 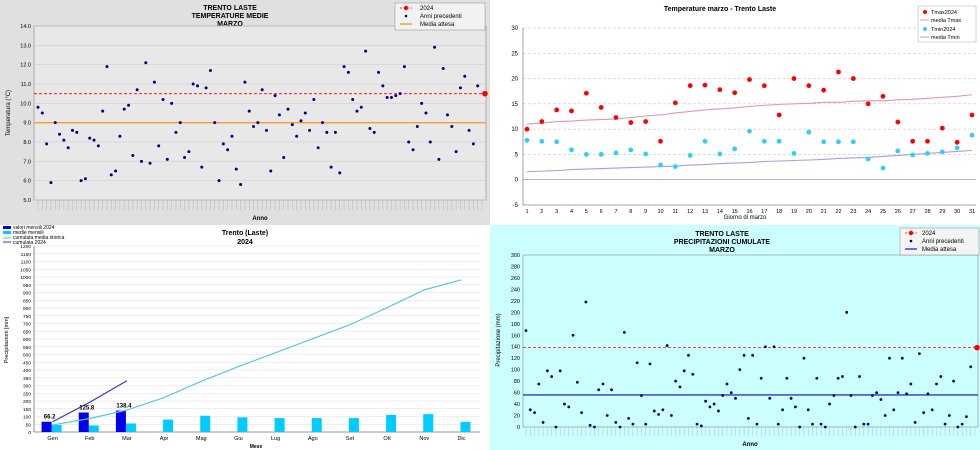 I want to click on p2-ytick-label: 10, so click(x=514, y=130).